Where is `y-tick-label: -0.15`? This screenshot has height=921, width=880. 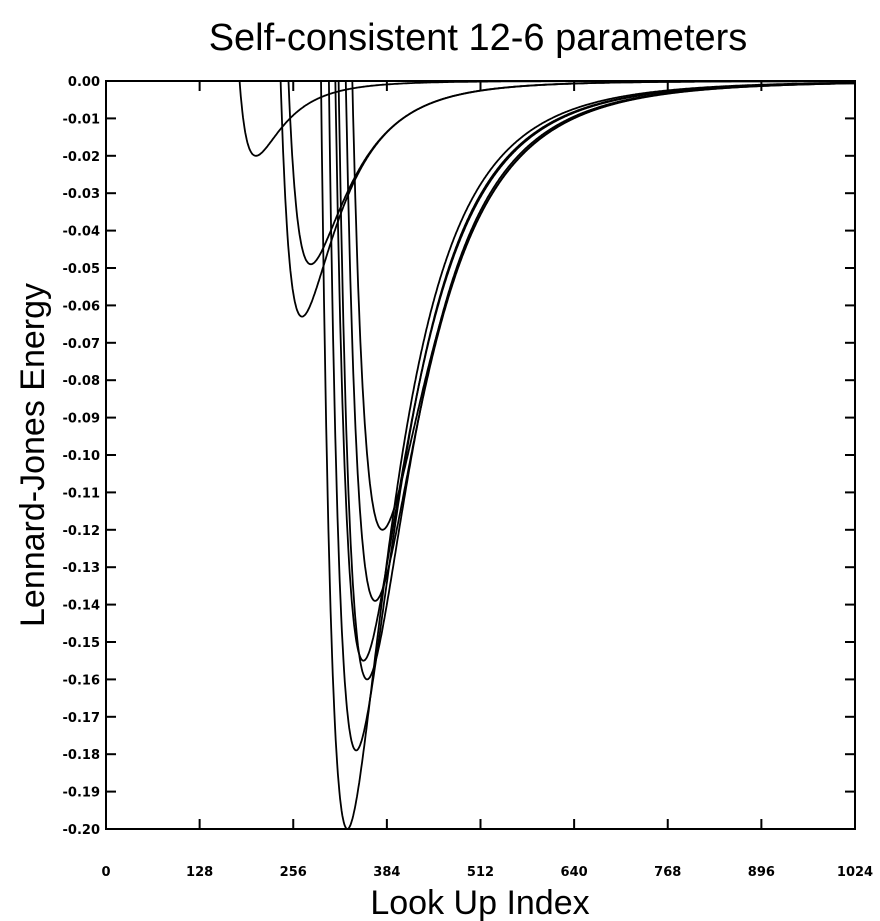
y-tick-label: -0.15 is located at coordinates (81, 643).